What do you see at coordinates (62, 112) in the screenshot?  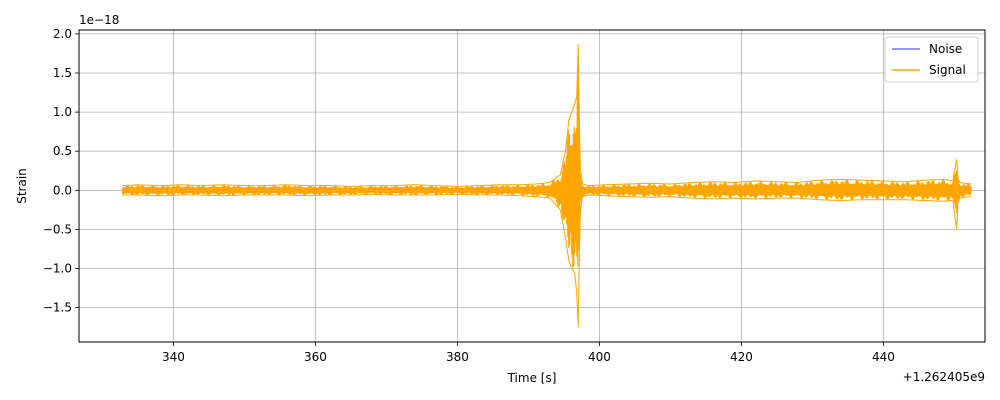 I see `y-tick-label: 1.0` at bounding box center [62, 112].